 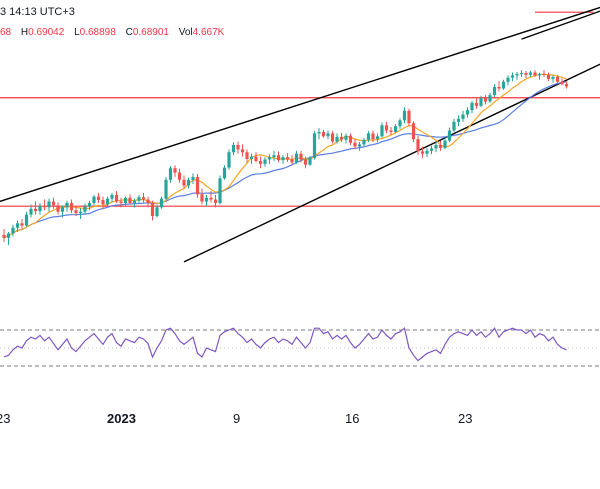 What do you see at coordinates (97, 32) in the screenshot?
I see `low-value: 0.68898` at bounding box center [97, 32].